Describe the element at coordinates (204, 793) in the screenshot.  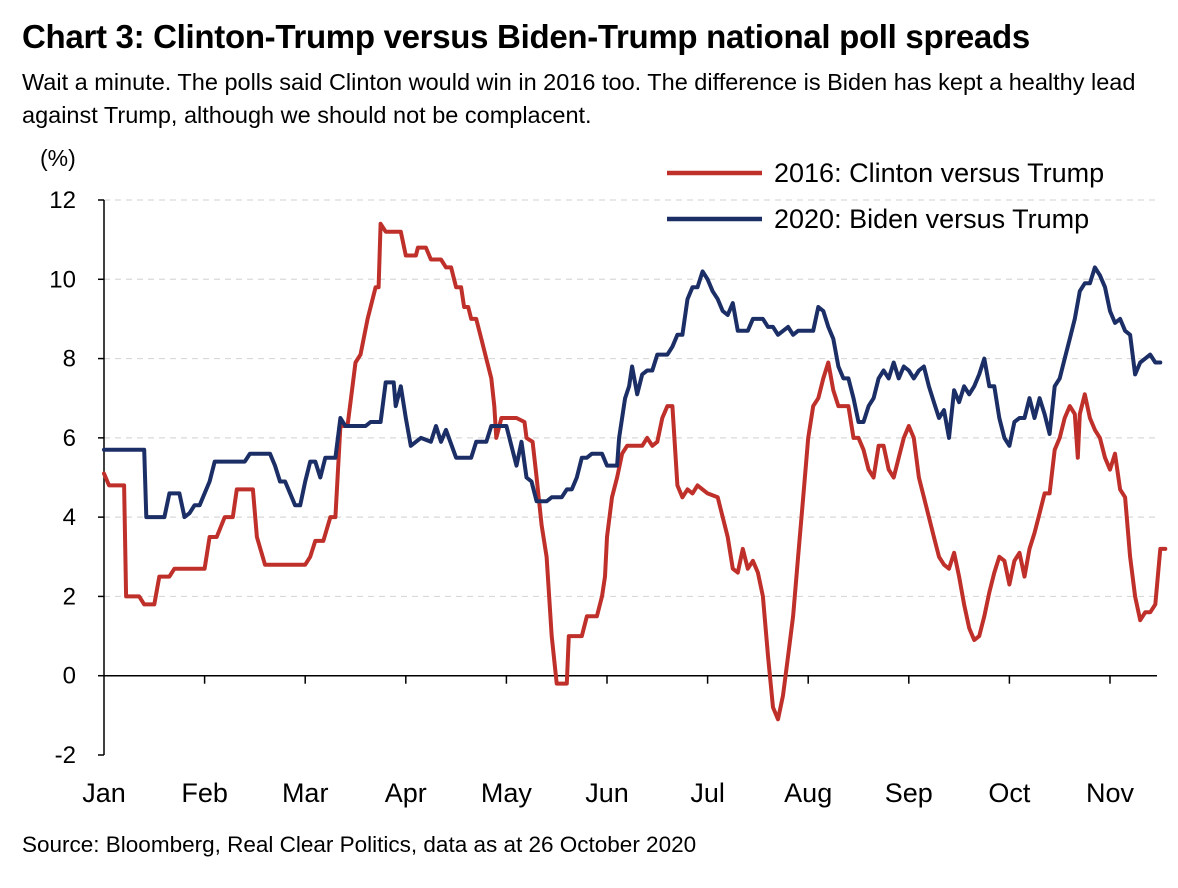
I see `x-tick-label: Feb` at that location.